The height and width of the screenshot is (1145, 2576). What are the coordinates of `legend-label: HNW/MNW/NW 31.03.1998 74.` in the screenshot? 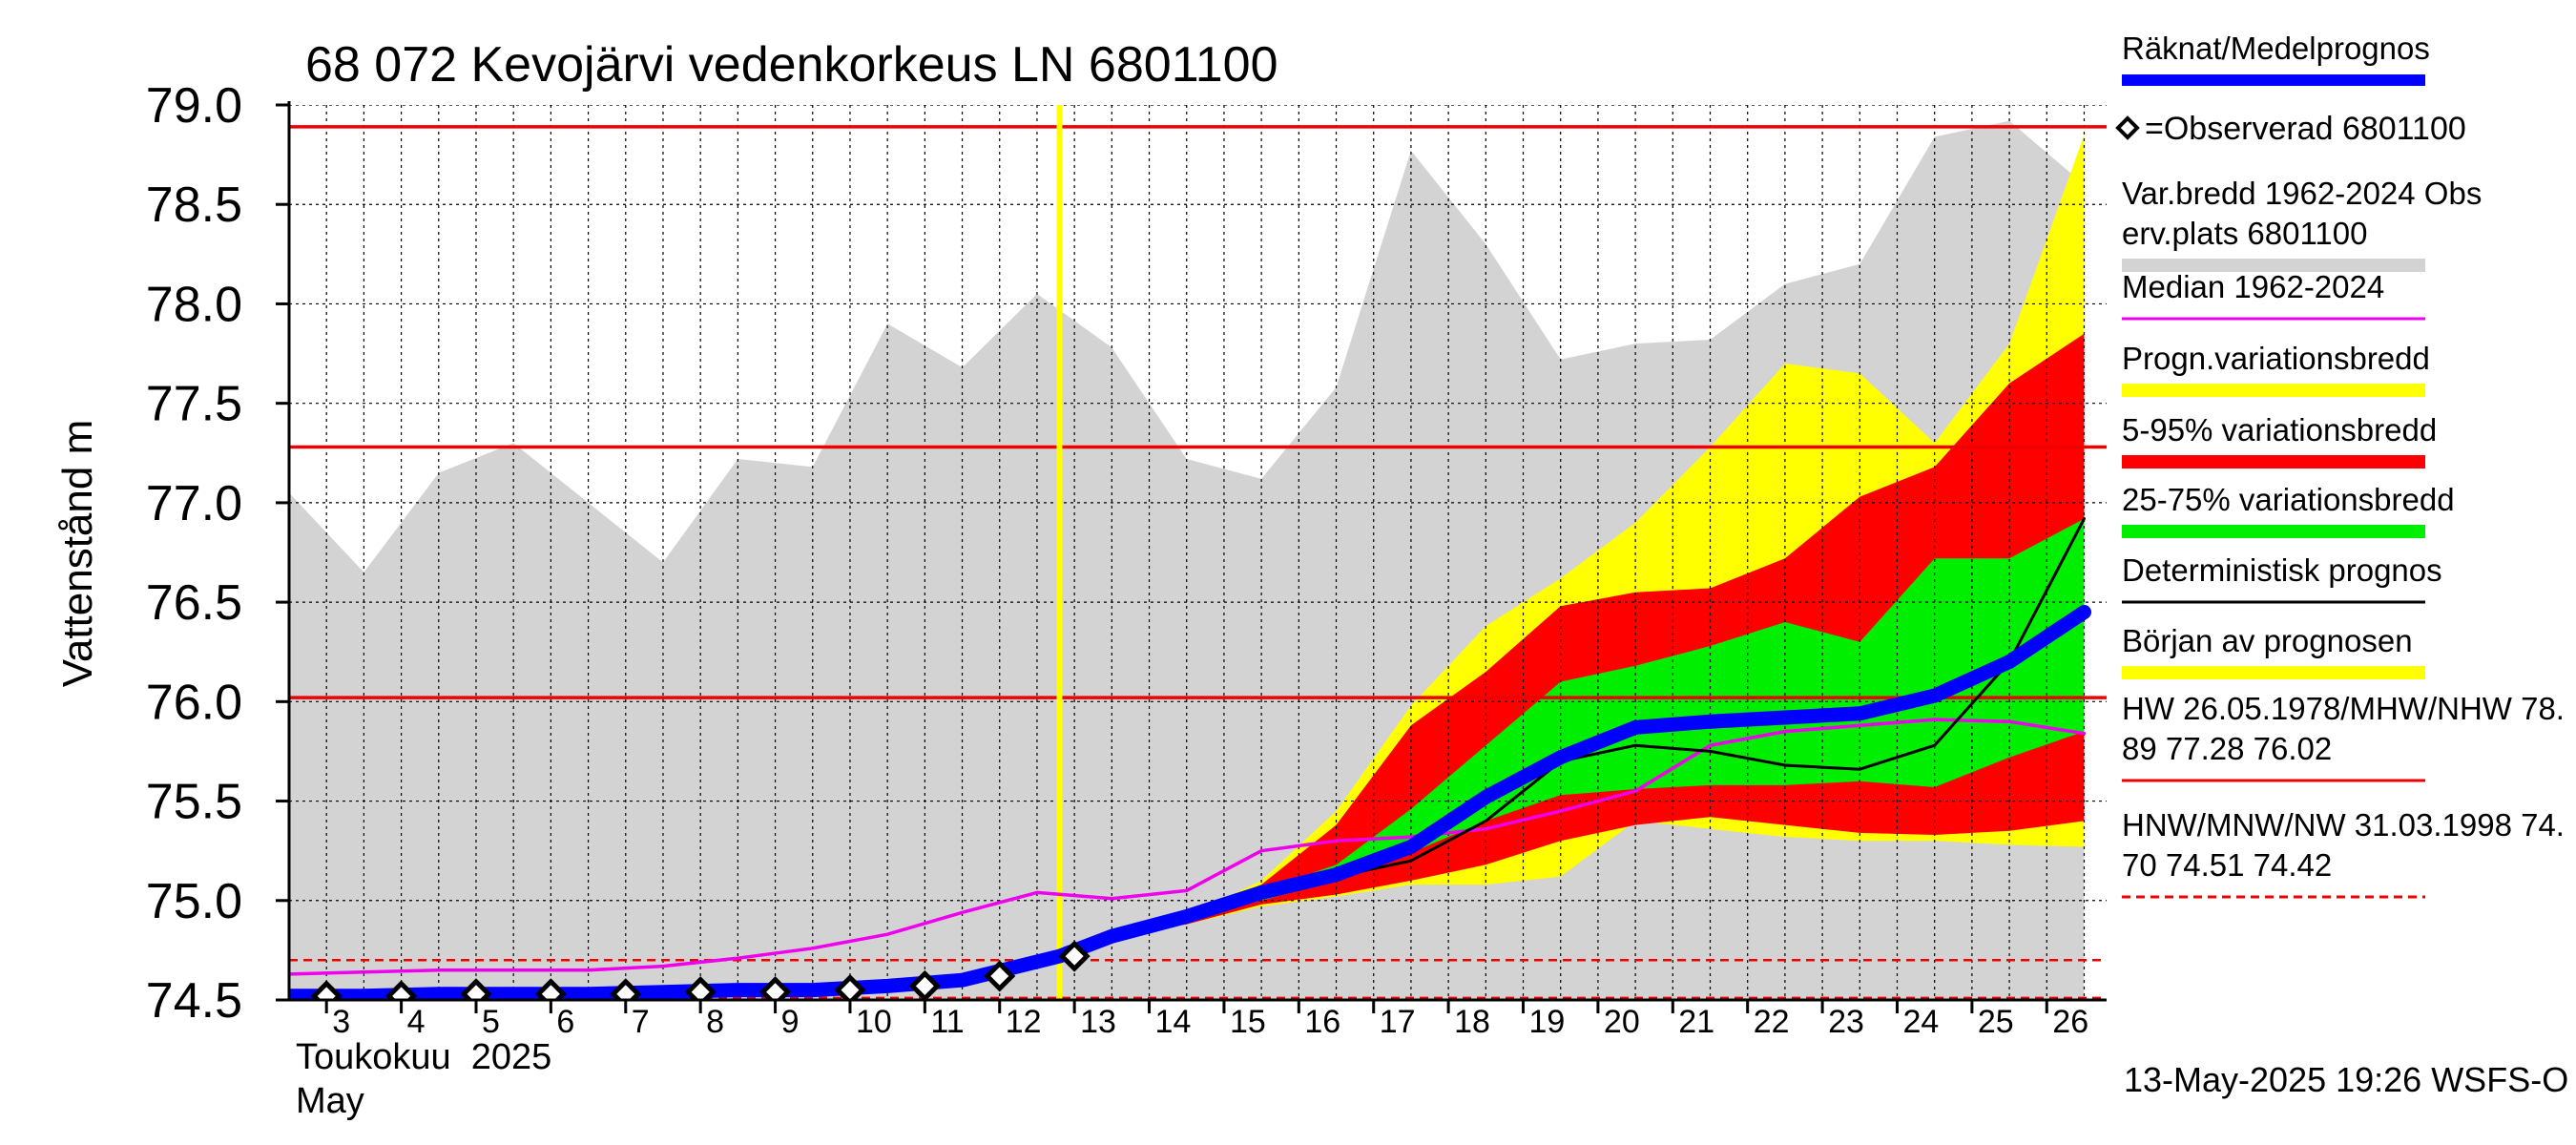 It's located at (2343, 825).